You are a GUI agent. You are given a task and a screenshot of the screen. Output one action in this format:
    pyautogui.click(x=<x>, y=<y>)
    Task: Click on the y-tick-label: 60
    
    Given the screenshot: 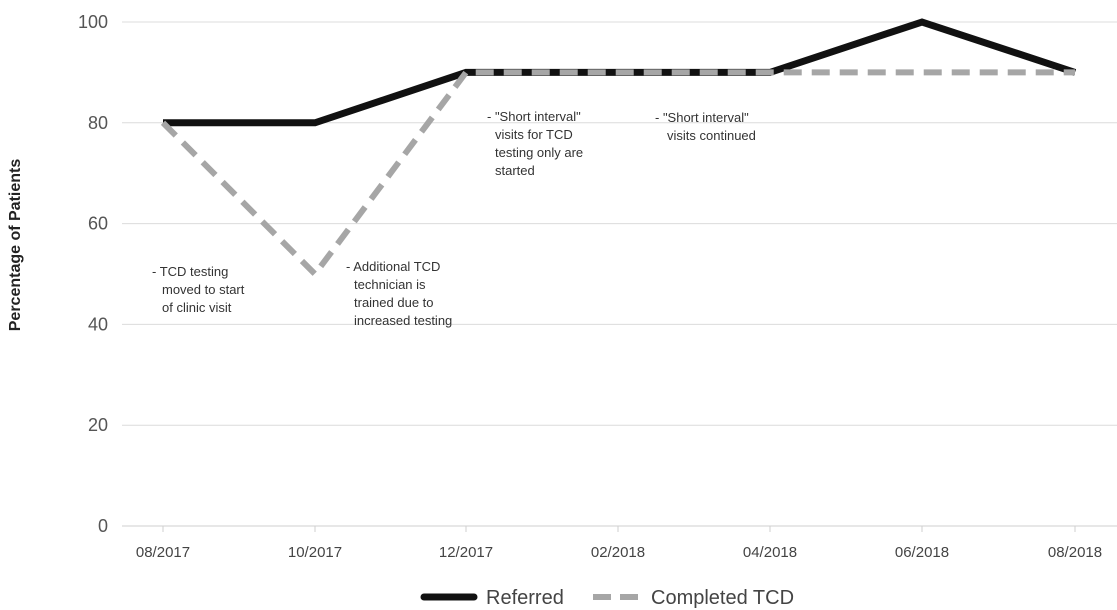 What is the action you would take?
    pyautogui.click(x=98, y=224)
    